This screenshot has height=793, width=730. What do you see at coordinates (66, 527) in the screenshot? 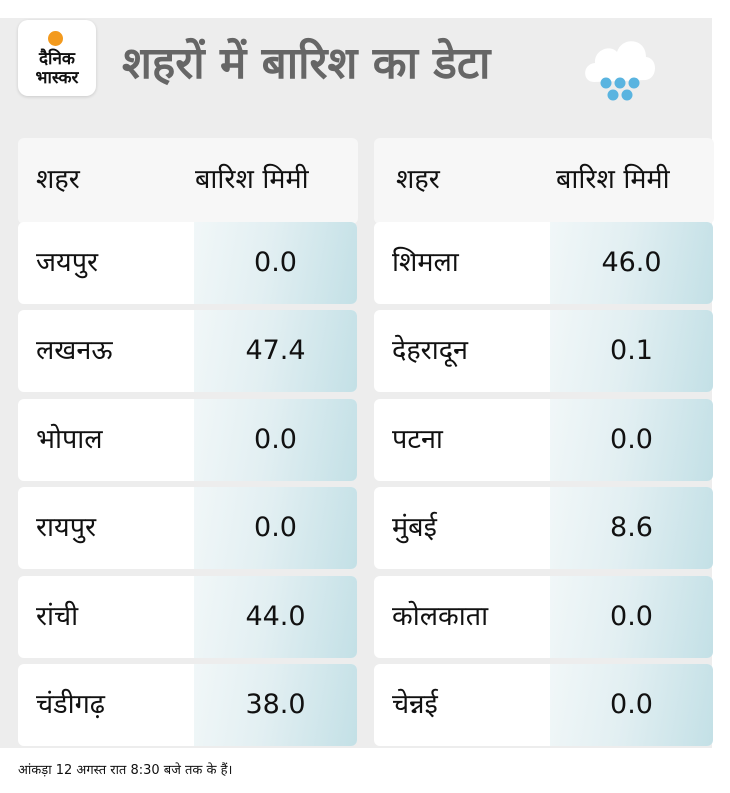
I see `city-name: रायपुर` at bounding box center [66, 527].